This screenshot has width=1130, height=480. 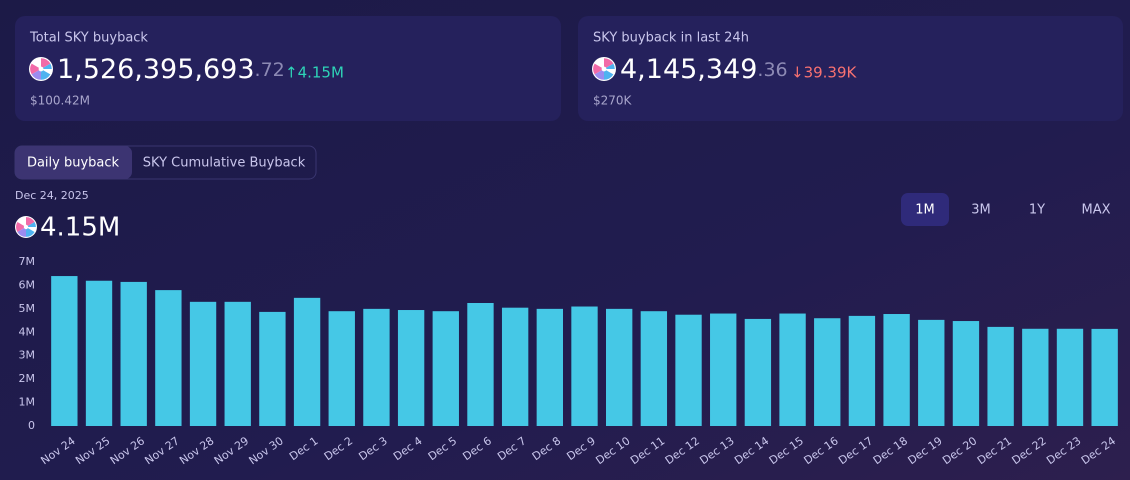 I want to click on amount-integer: 1,526,395,693, so click(x=156, y=69).